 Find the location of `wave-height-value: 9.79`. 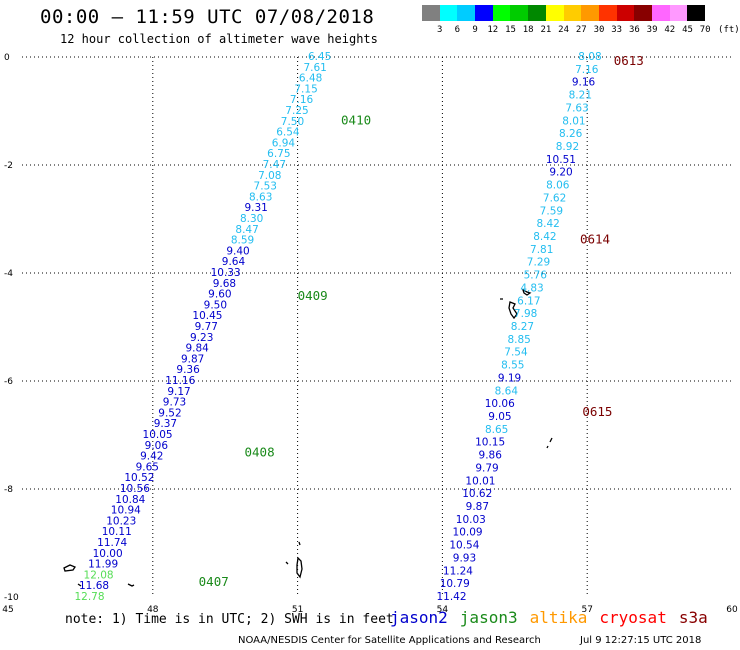

wave-height-value: 9.79 is located at coordinates (486, 468).